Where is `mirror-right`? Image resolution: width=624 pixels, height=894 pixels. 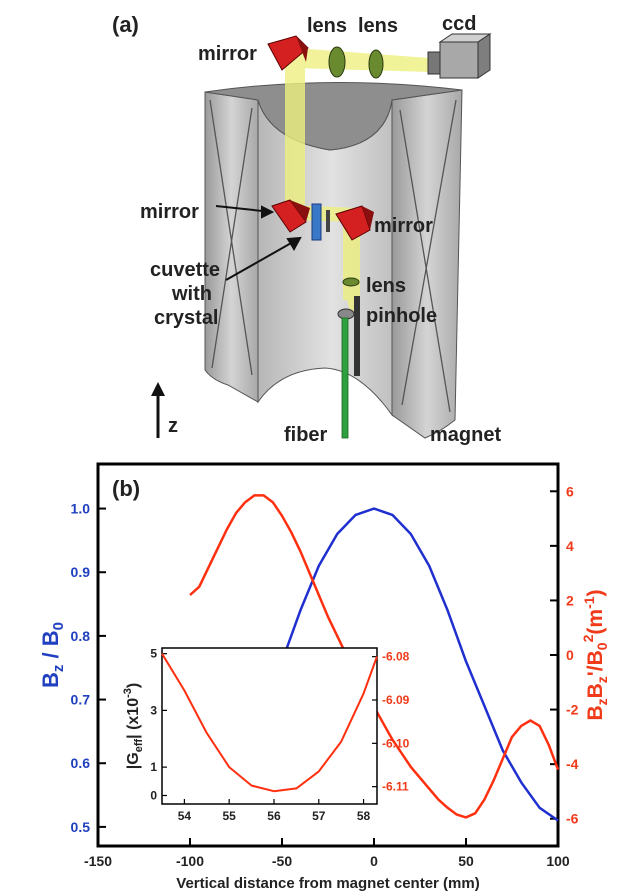 mirror-right is located at coordinates (354, 223).